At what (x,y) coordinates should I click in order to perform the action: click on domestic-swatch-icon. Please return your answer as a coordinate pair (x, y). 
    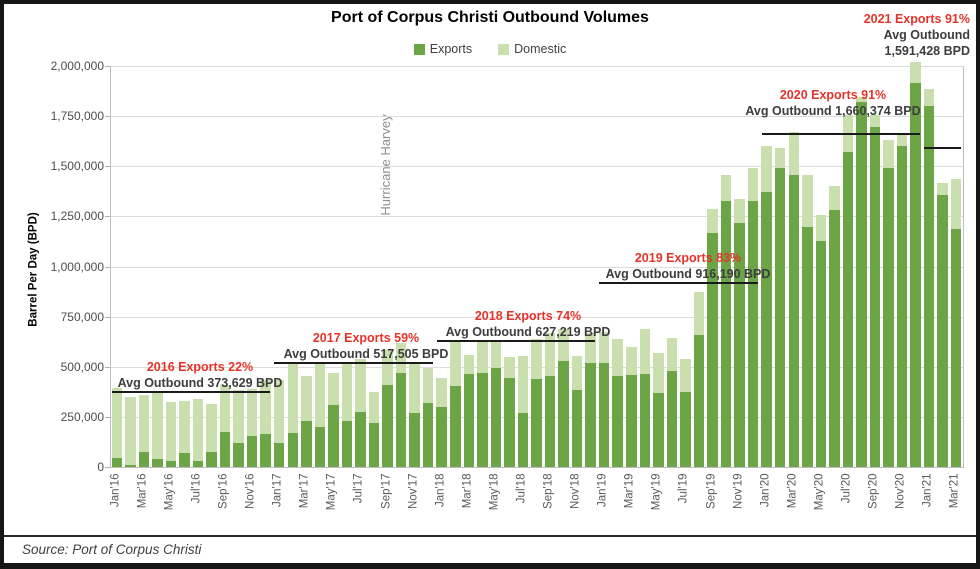
    Looking at the image, I should click on (504, 49).